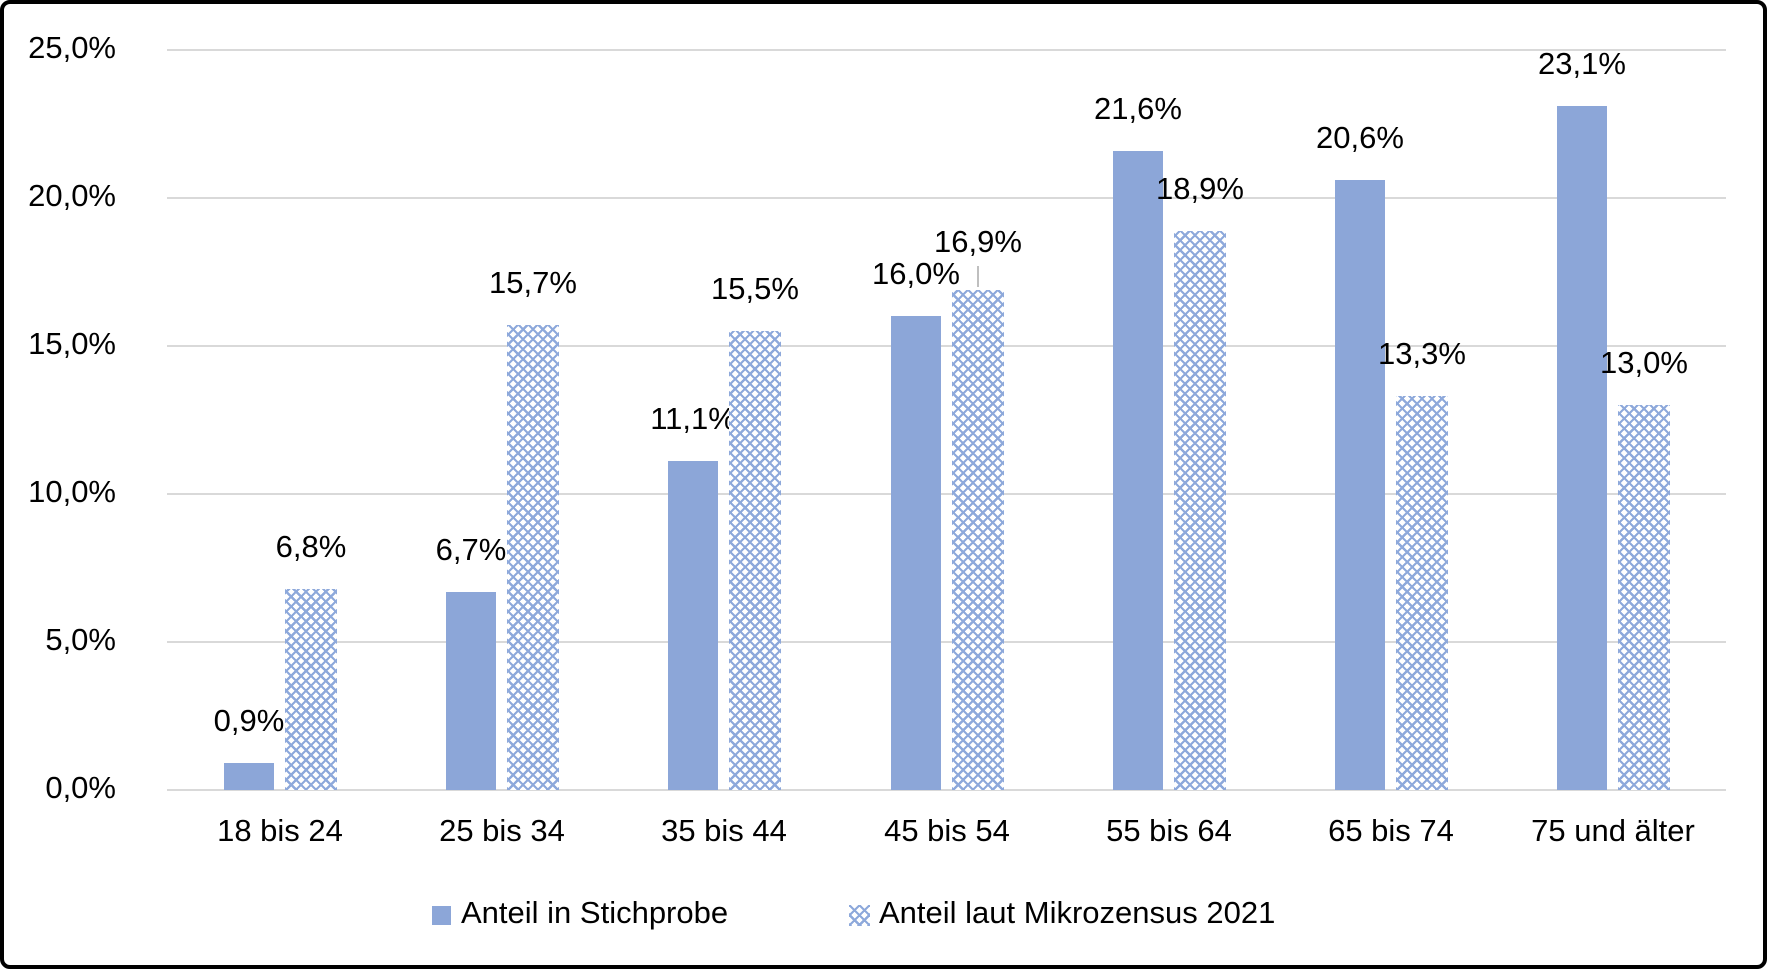 The width and height of the screenshot is (1767, 969). I want to click on y-axis-tick-label: 10,0%, so click(72, 491).